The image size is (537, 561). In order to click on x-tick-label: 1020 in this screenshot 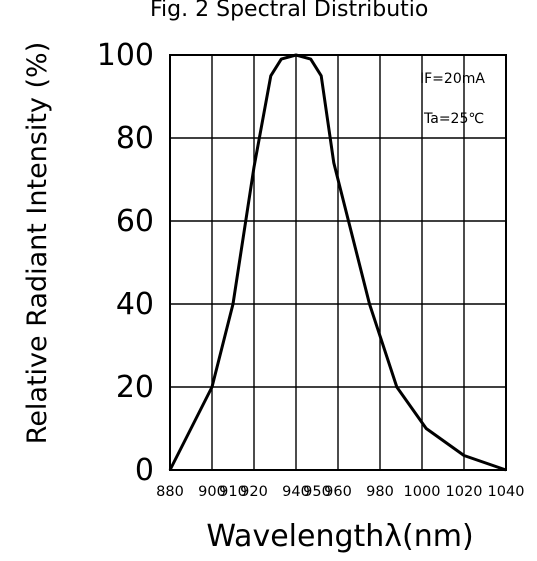, I will do `click(464, 492)`.